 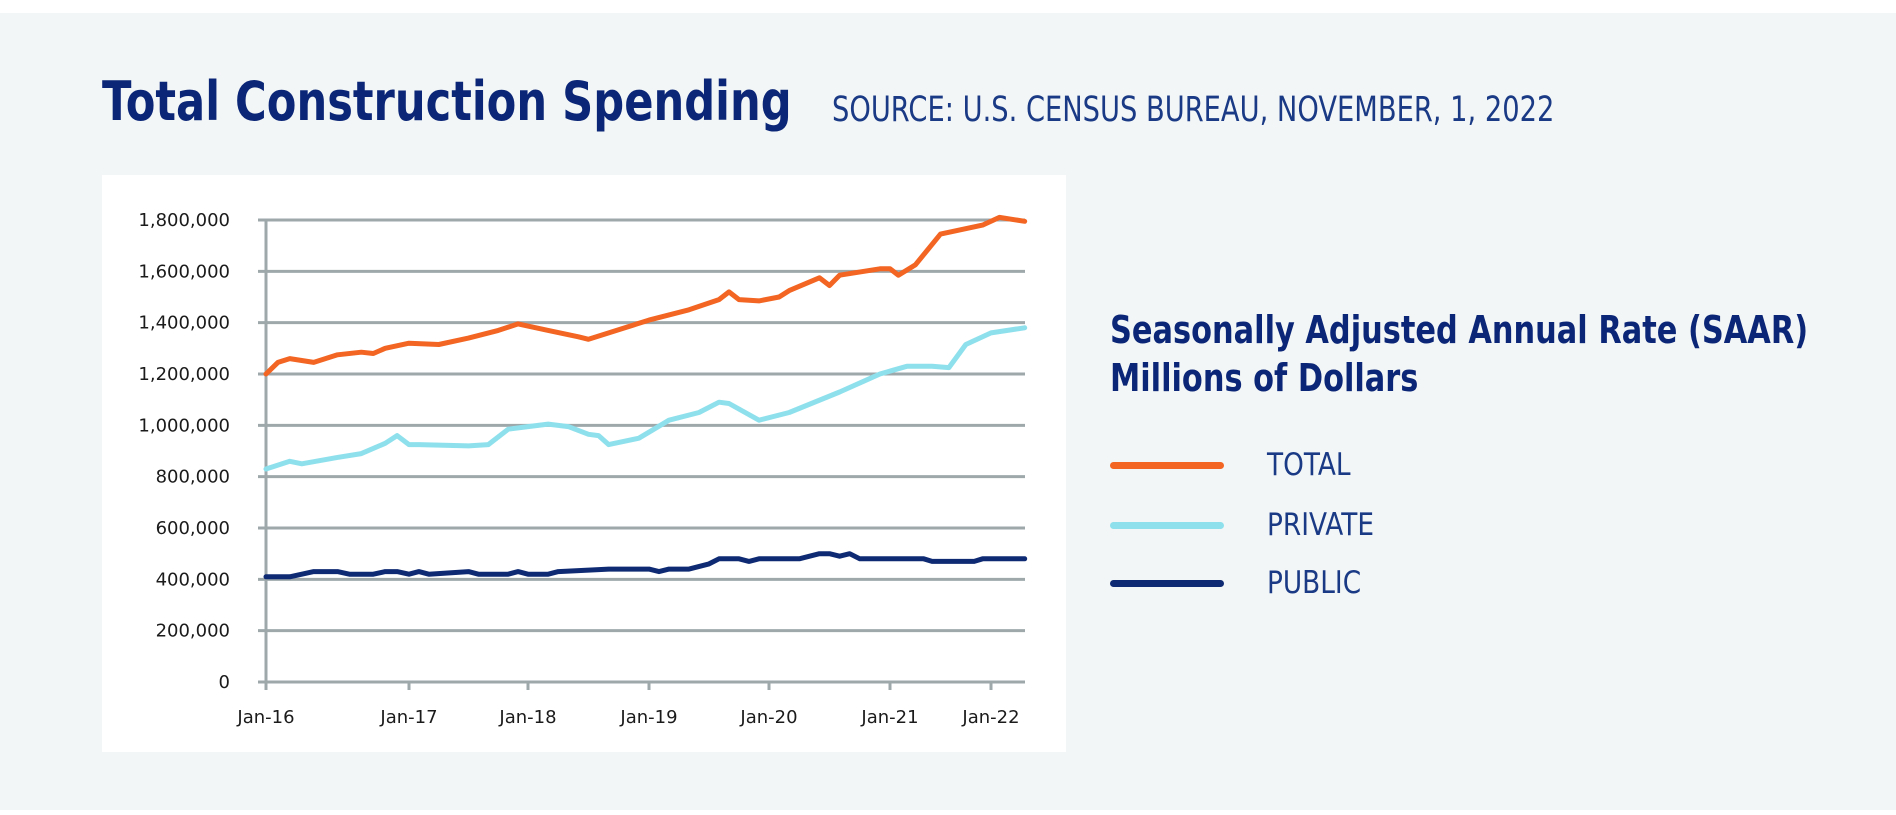 I want to click on y-tick-label: 400,000, so click(x=193, y=579).